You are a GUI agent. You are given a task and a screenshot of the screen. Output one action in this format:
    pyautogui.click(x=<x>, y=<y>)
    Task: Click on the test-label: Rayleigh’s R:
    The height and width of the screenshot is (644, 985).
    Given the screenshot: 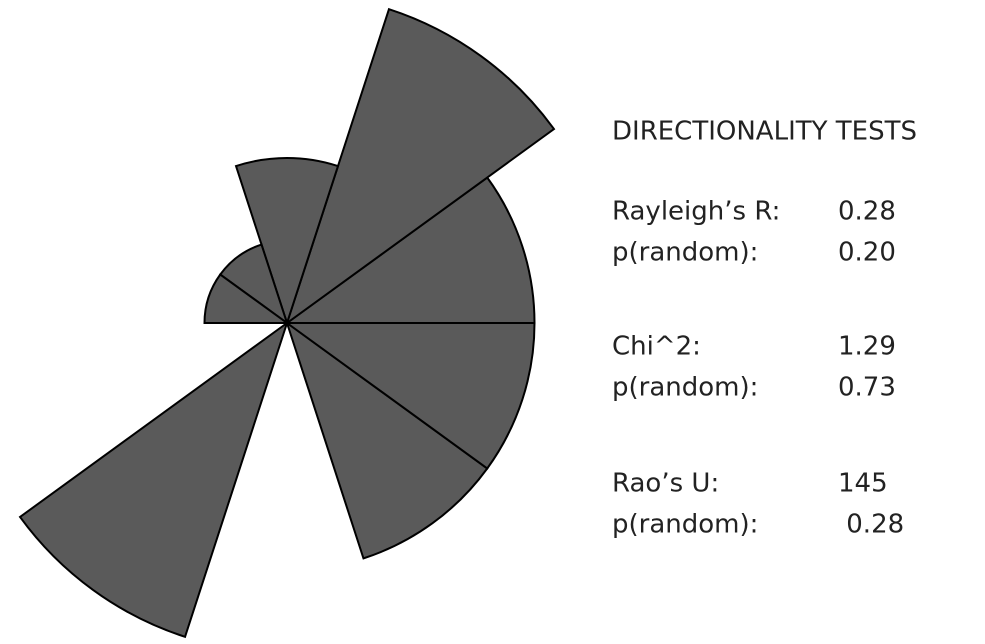 What is the action you would take?
    pyautogui.click(x=696, y=212)
    